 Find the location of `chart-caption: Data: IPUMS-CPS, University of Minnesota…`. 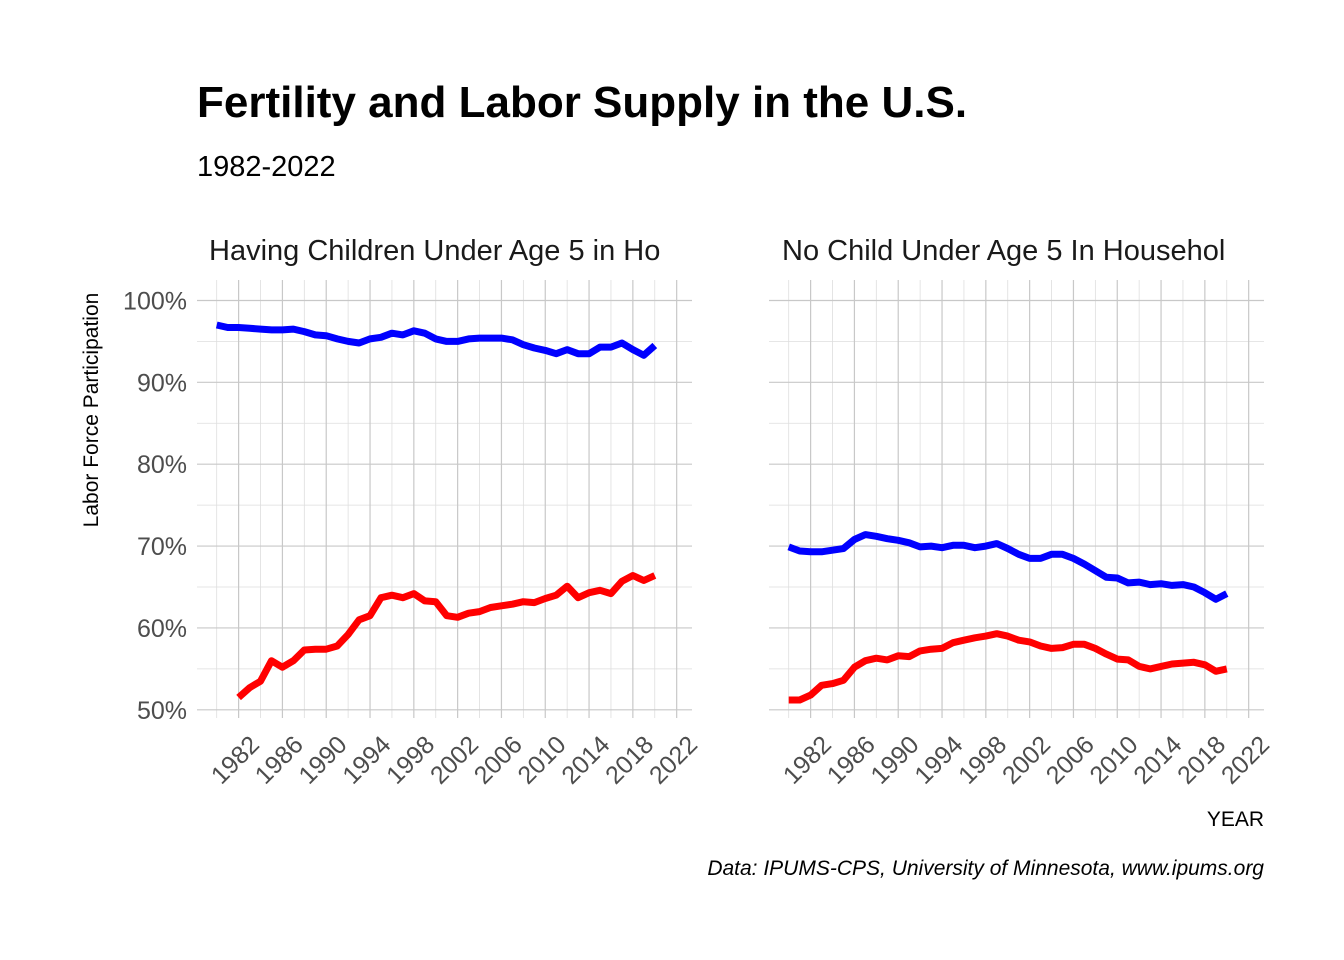

chart-caption: Data: IPUMS-CPS, University of Minnesota… is located at coordinates (985, 868).